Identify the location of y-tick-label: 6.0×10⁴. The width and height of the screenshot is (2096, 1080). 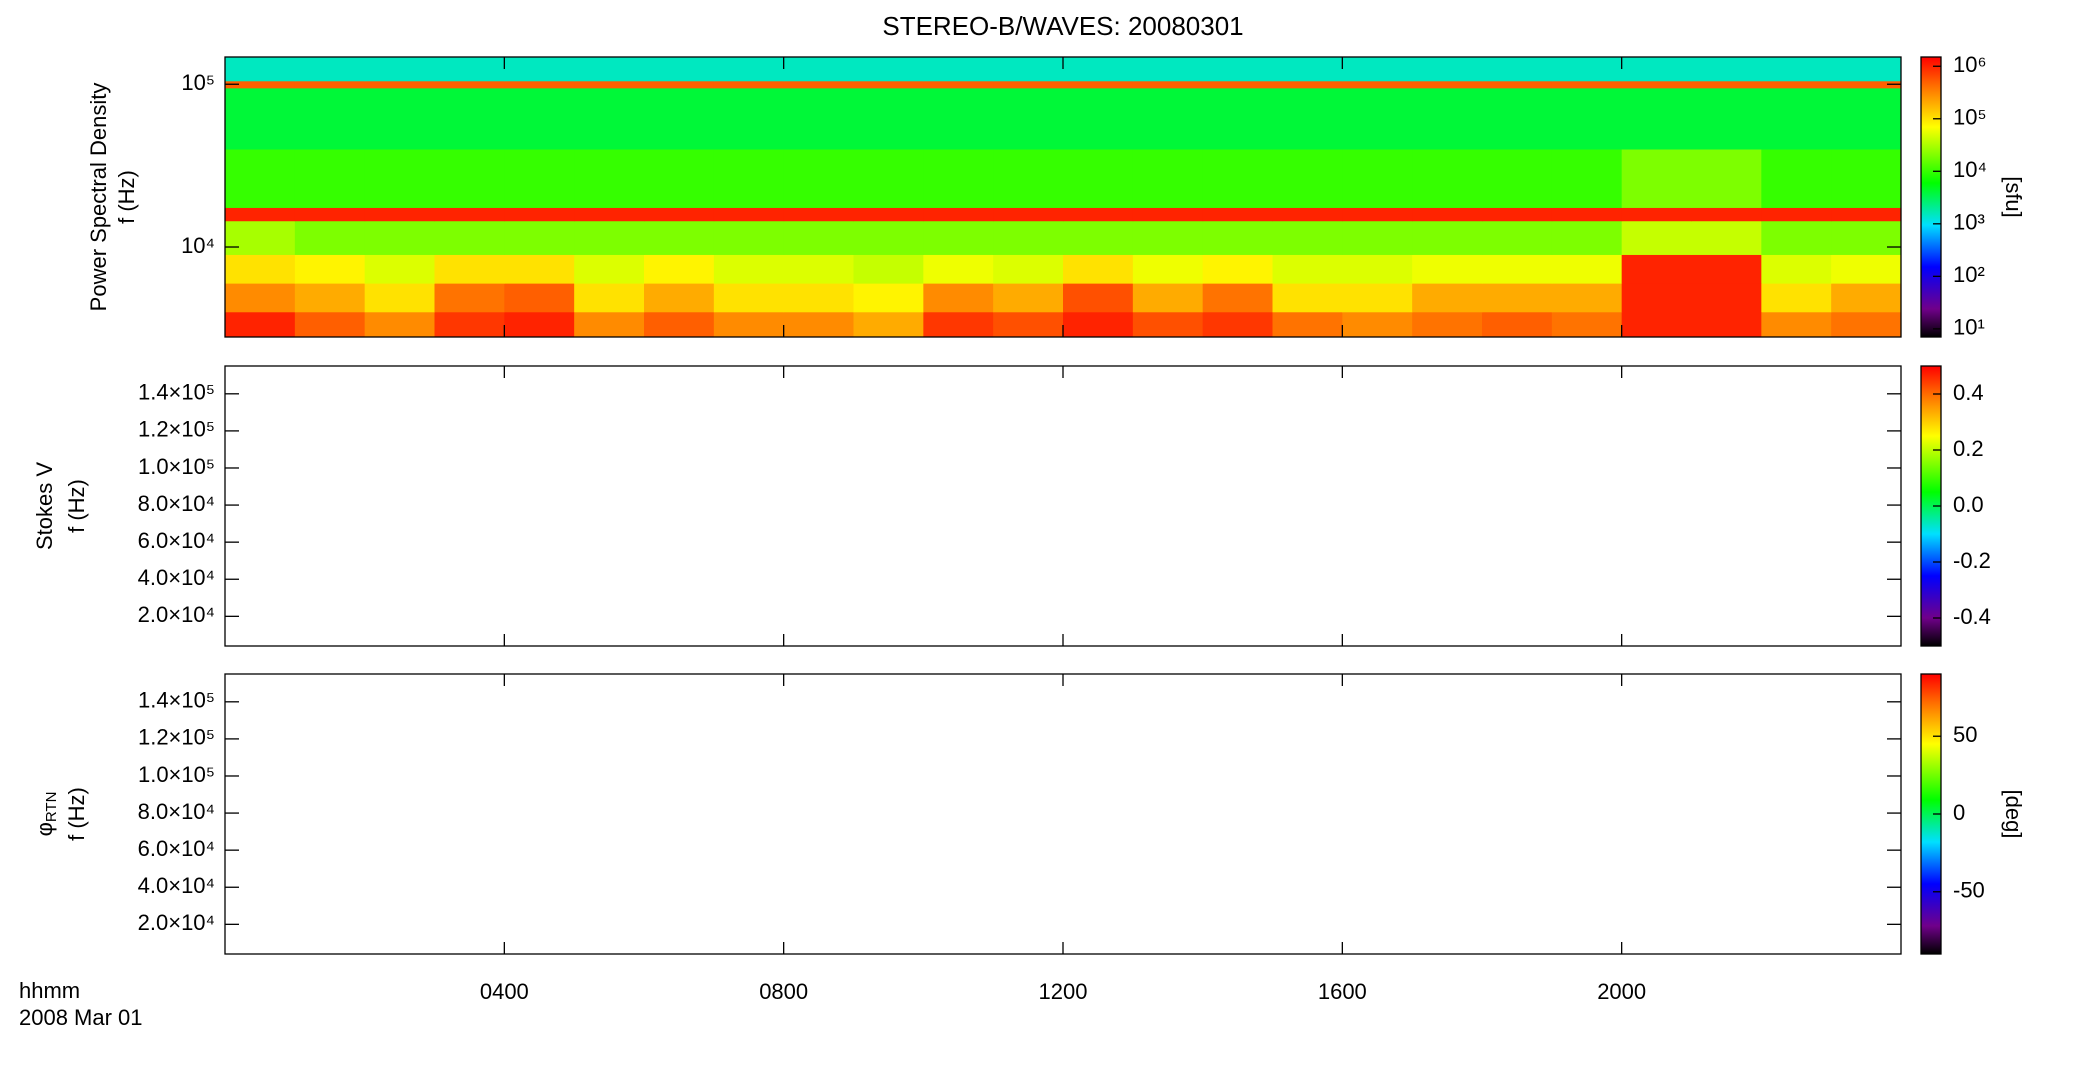
(176, 540).